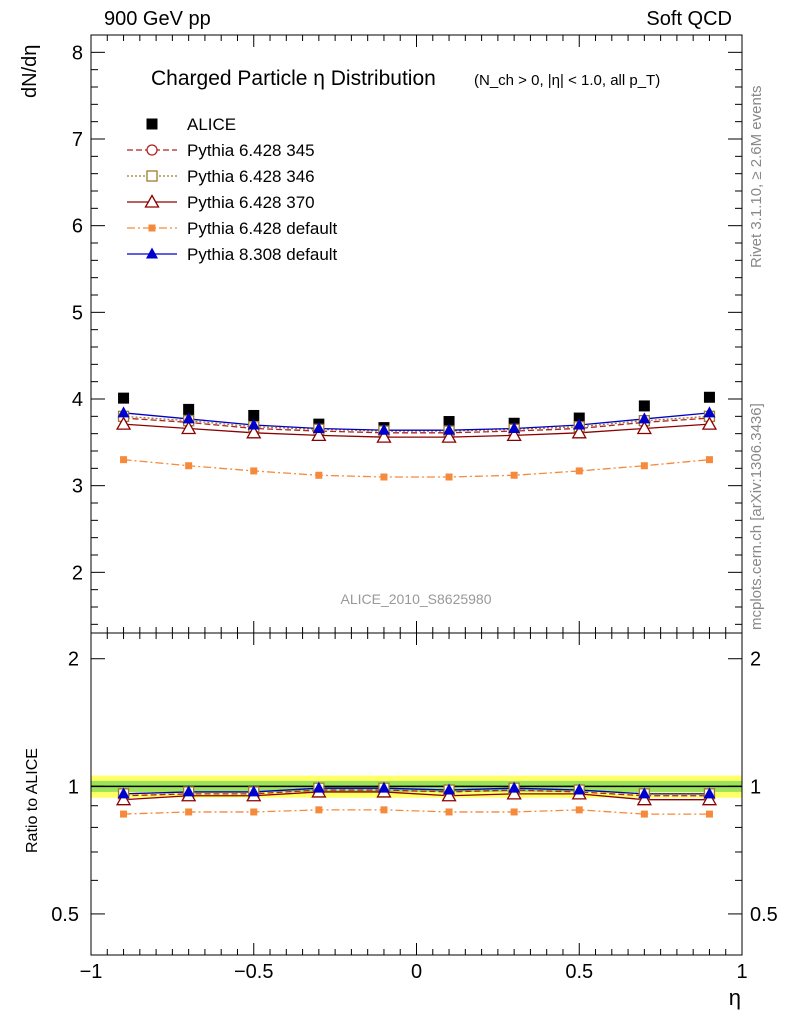  Describe the element at coordinates (251, 176) in the screenshot. I see `legend-label-pythia-6-428-346: Pythia 6.428 346` at that location.